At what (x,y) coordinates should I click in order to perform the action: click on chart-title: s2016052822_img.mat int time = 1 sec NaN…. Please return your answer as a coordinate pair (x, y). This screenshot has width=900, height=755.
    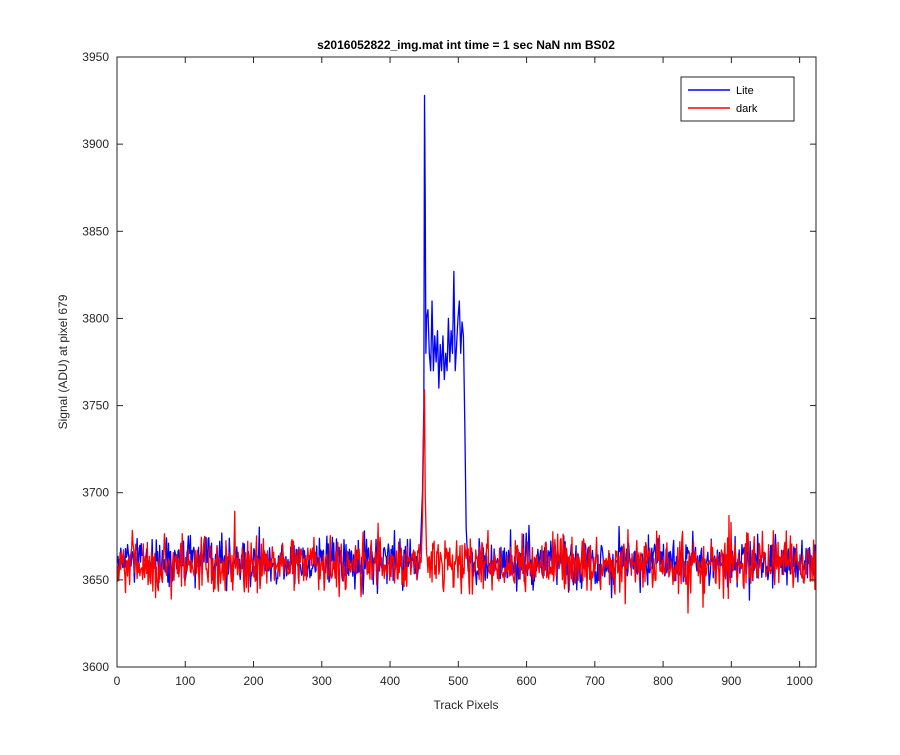
    Looking at the image, I should click on (466, 45).